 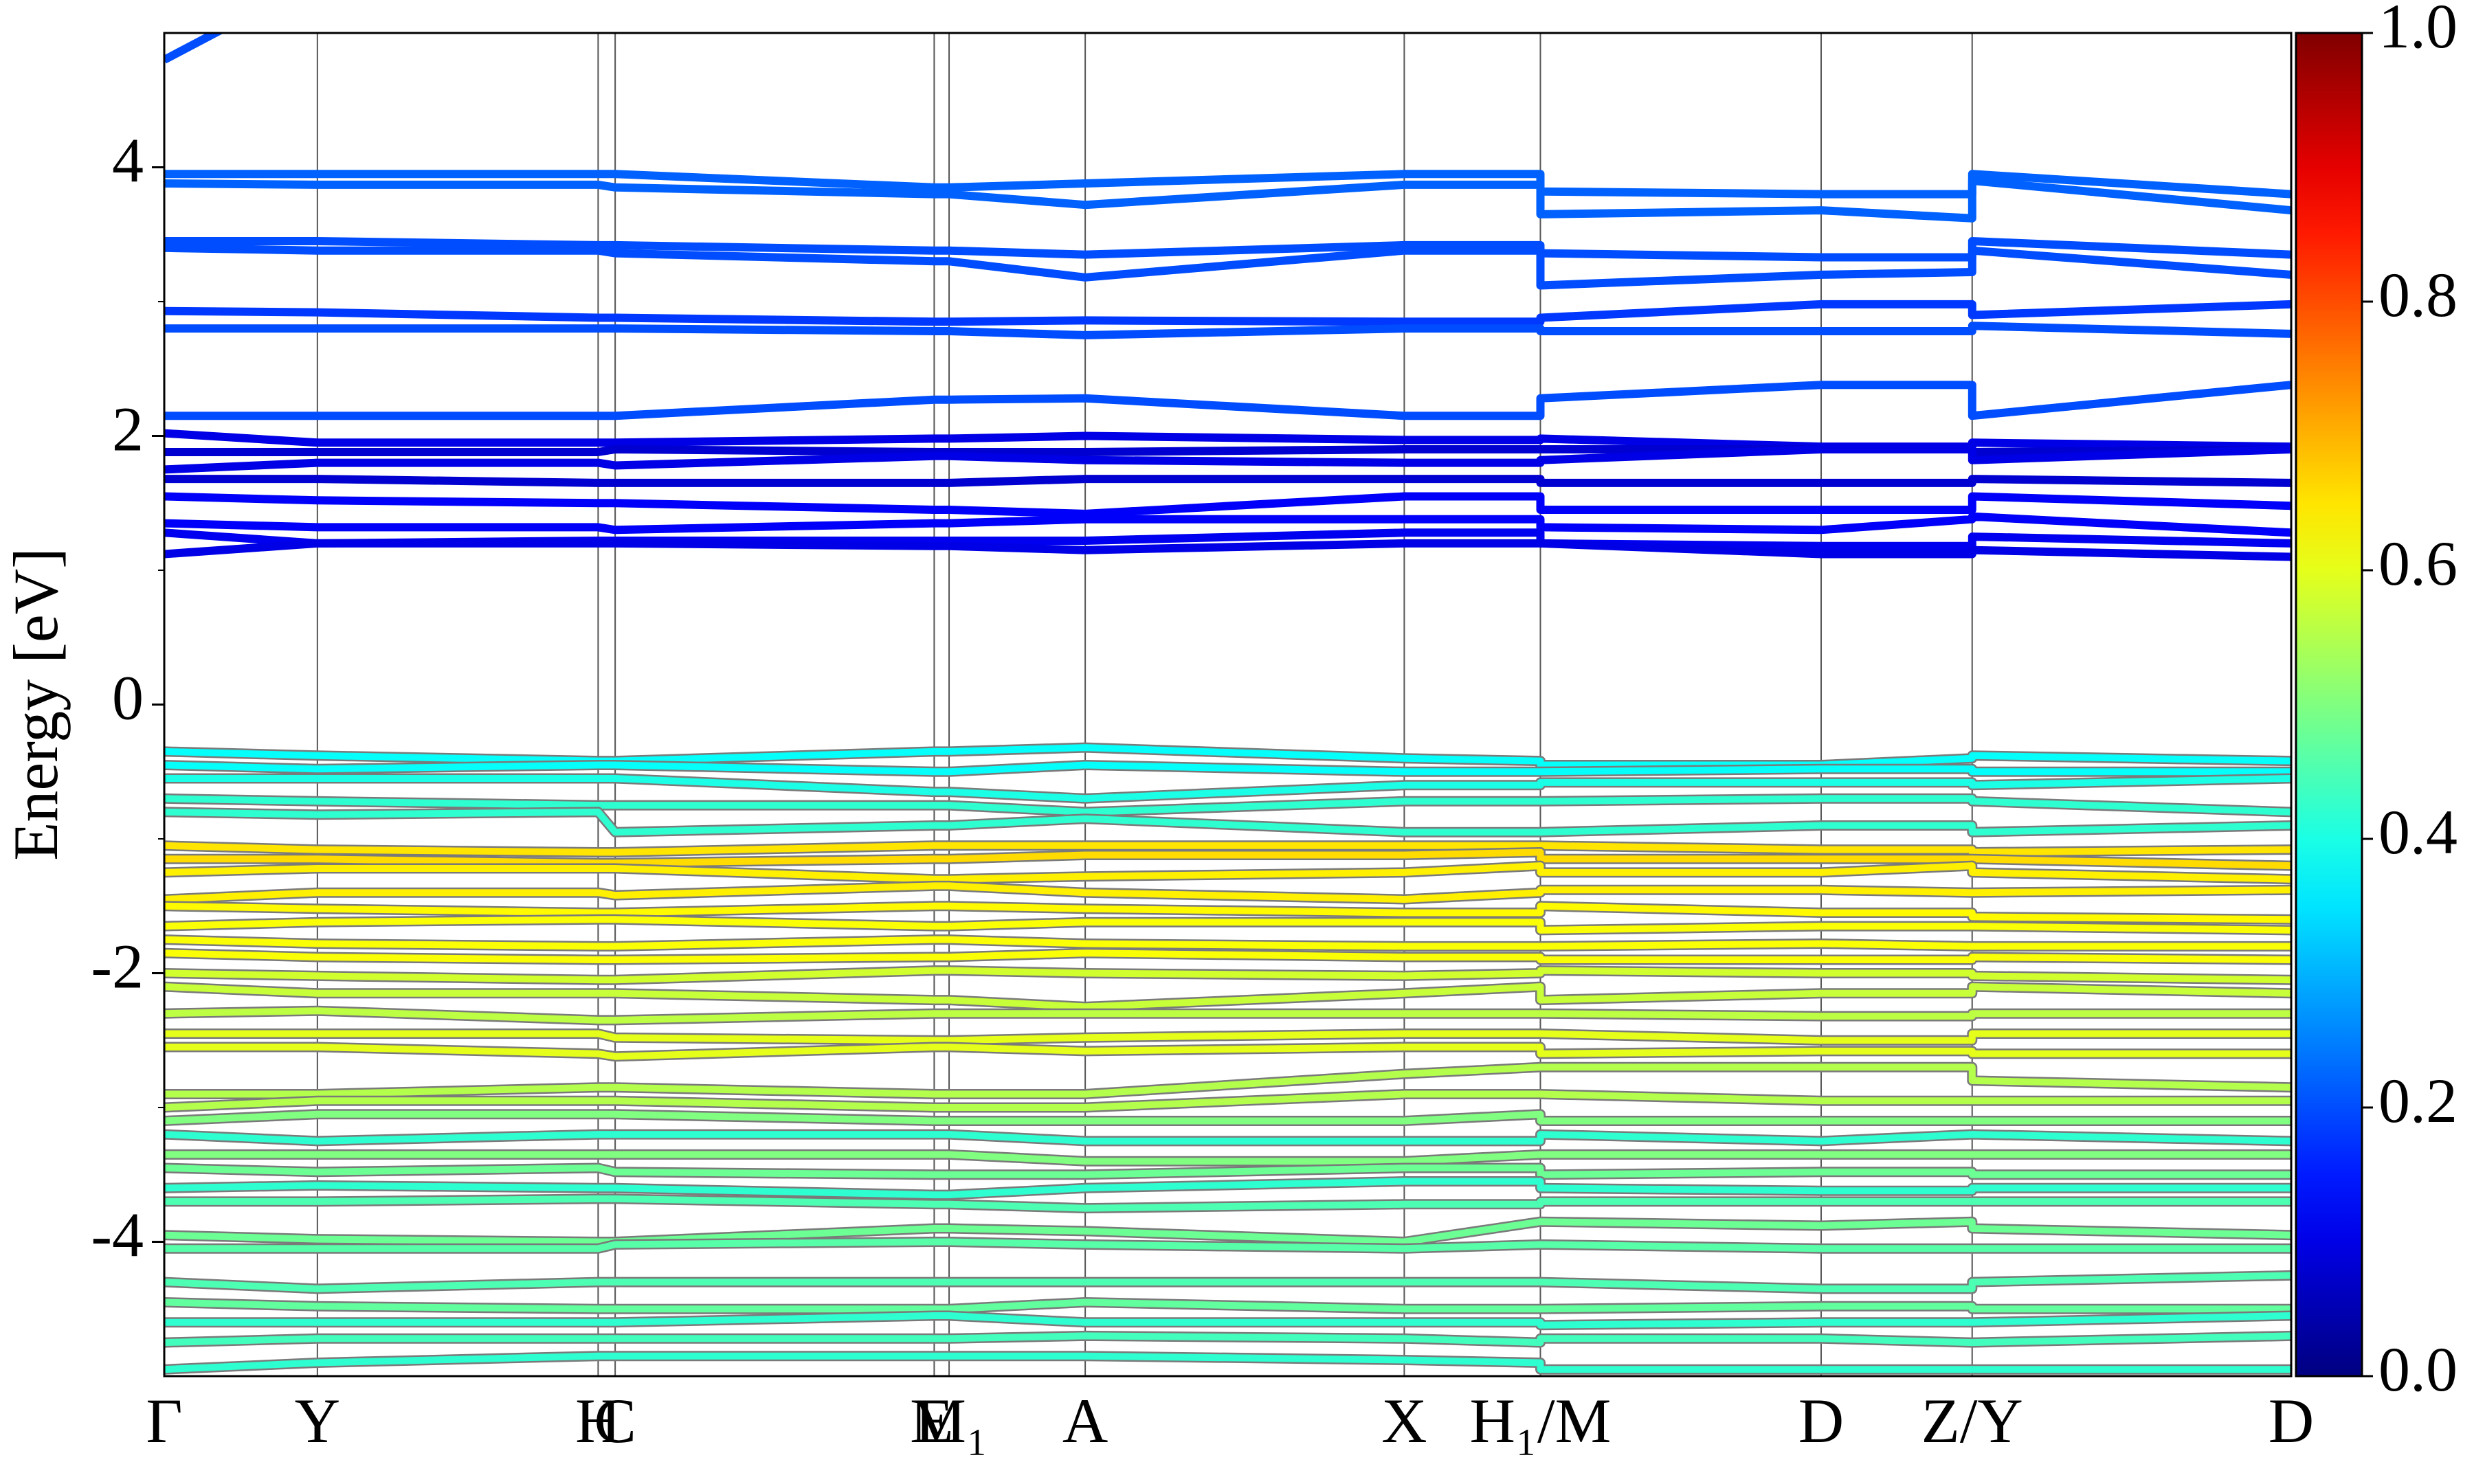 I want to click on x-tick-label: M₁, so click(x=949, y=1421).